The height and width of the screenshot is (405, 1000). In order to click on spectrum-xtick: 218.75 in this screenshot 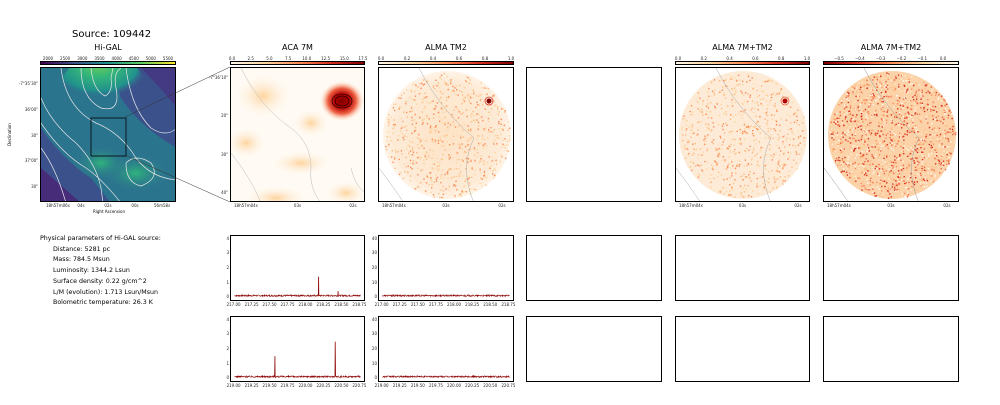, I will do `click(508, 304)`.